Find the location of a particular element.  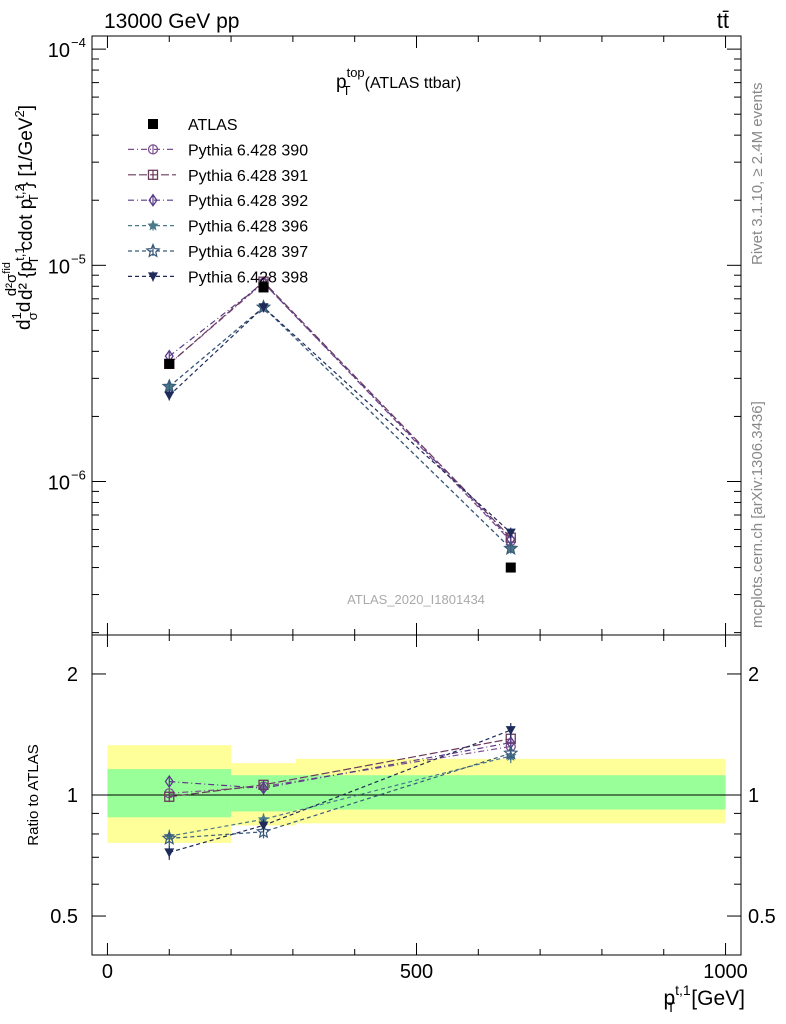

legend-label-5: Pythia 6.428 398 is located at coordinates (248, 277).